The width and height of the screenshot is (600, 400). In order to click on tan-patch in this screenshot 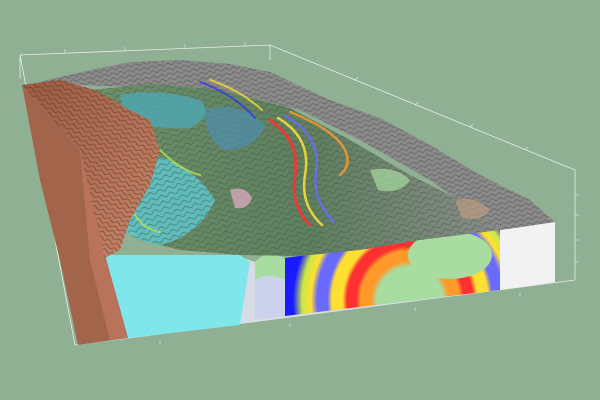, I will do `click(472, 208)`.